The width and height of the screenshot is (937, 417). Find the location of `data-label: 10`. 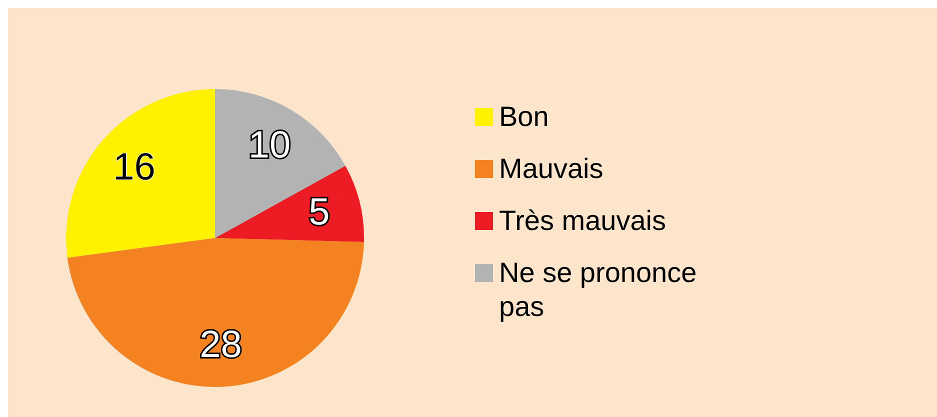

data-label: 10 is located at coordinates (269, 145).